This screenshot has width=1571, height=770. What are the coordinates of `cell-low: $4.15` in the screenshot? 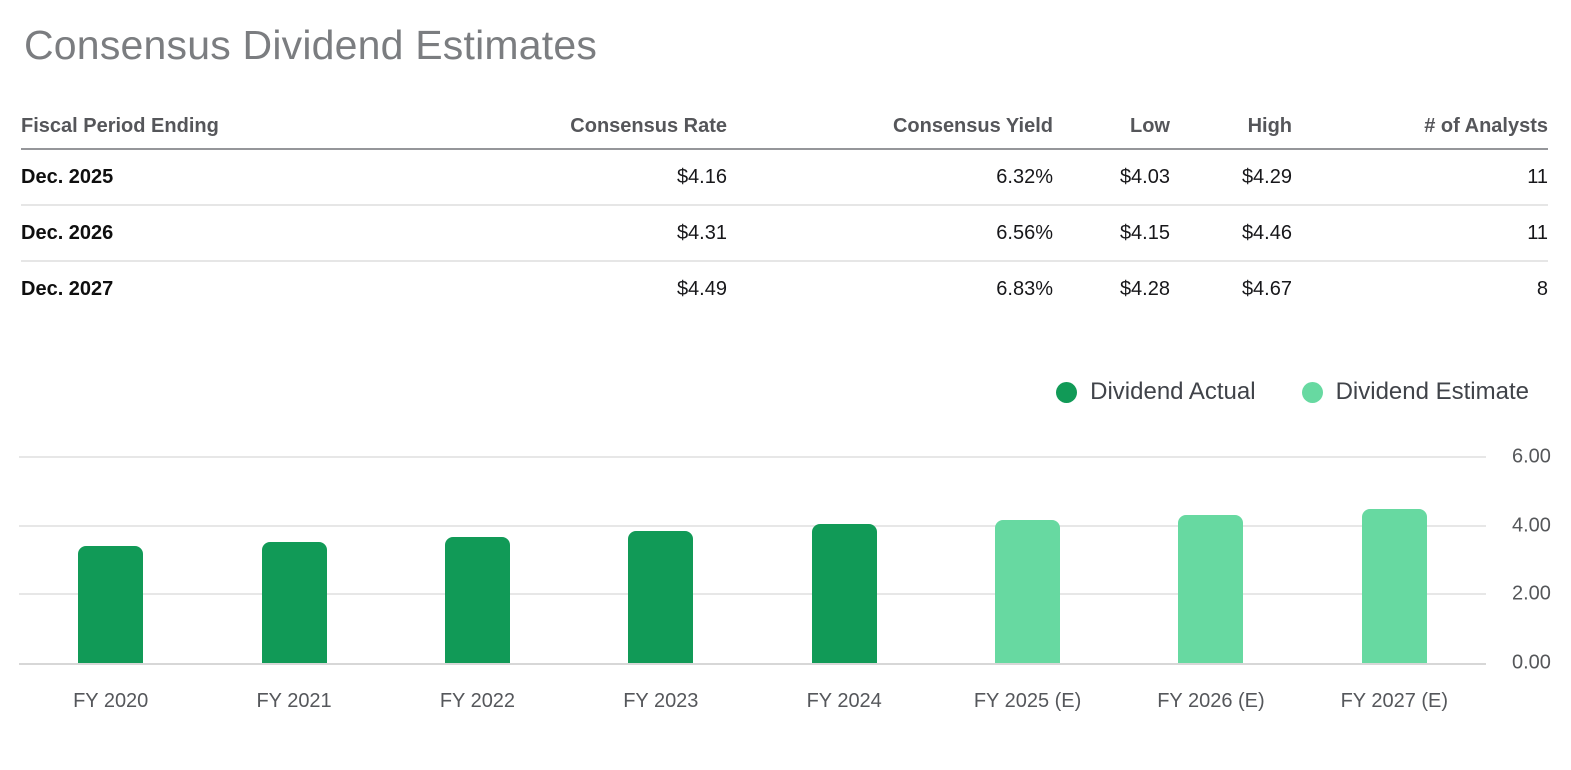 It's located at (1111, 233).